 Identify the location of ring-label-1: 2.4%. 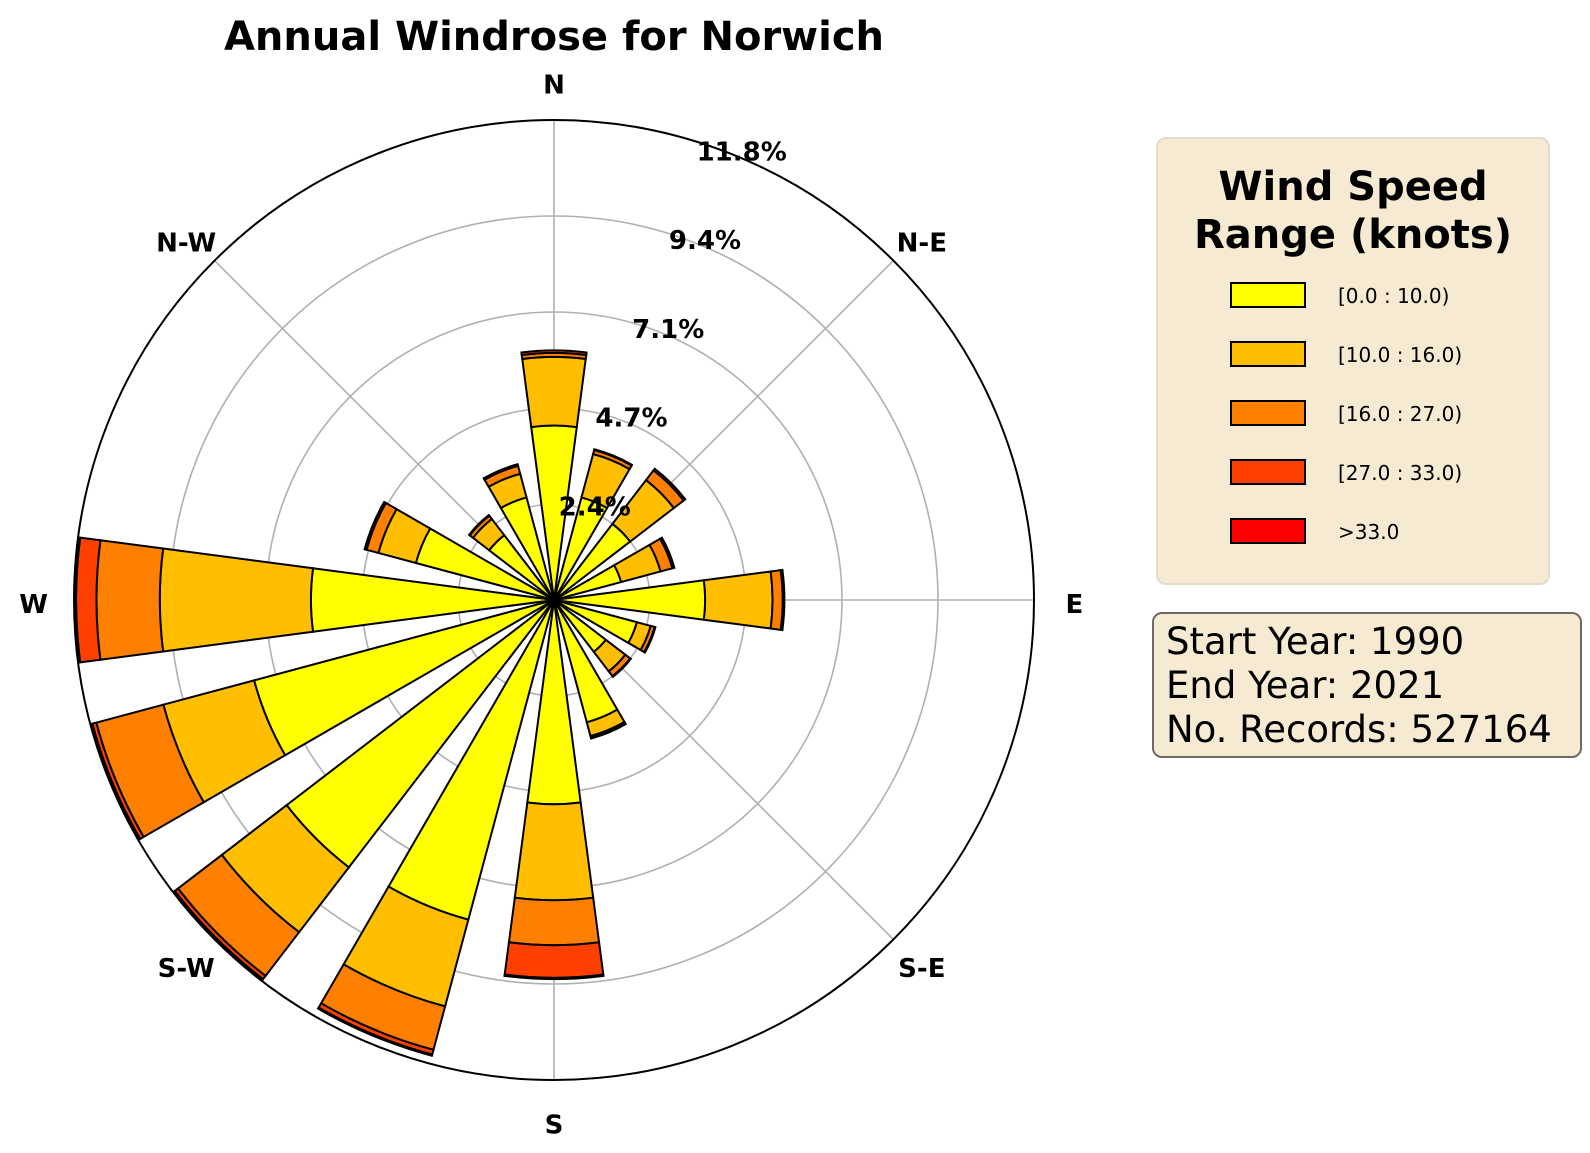
(595, 507).